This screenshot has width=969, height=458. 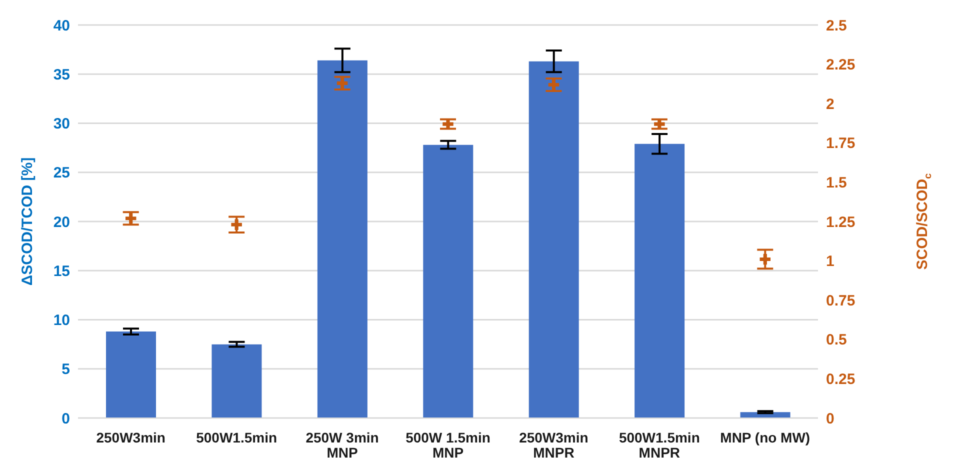 I want to click on x-tick-label: 500W 1.5min MNP, so click(x=448, y=444).